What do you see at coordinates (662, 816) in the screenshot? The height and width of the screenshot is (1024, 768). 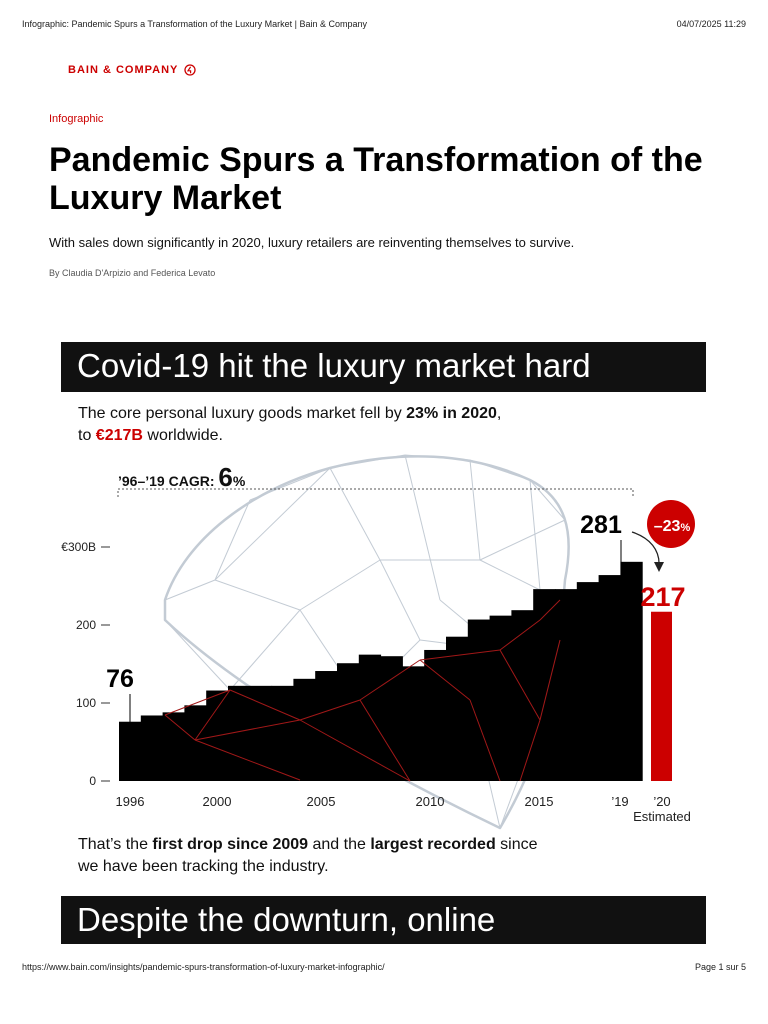 I see `x-estimated-note: Estimated` at bounding box center [662, 816].